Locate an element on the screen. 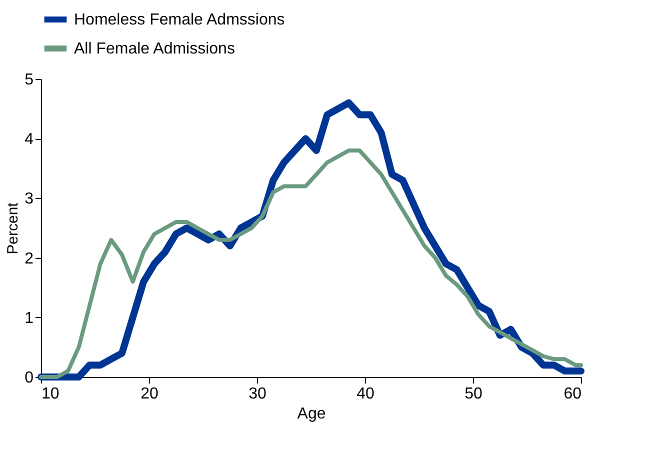  y-axis-title: Percent is located at coordinates (13, 228).